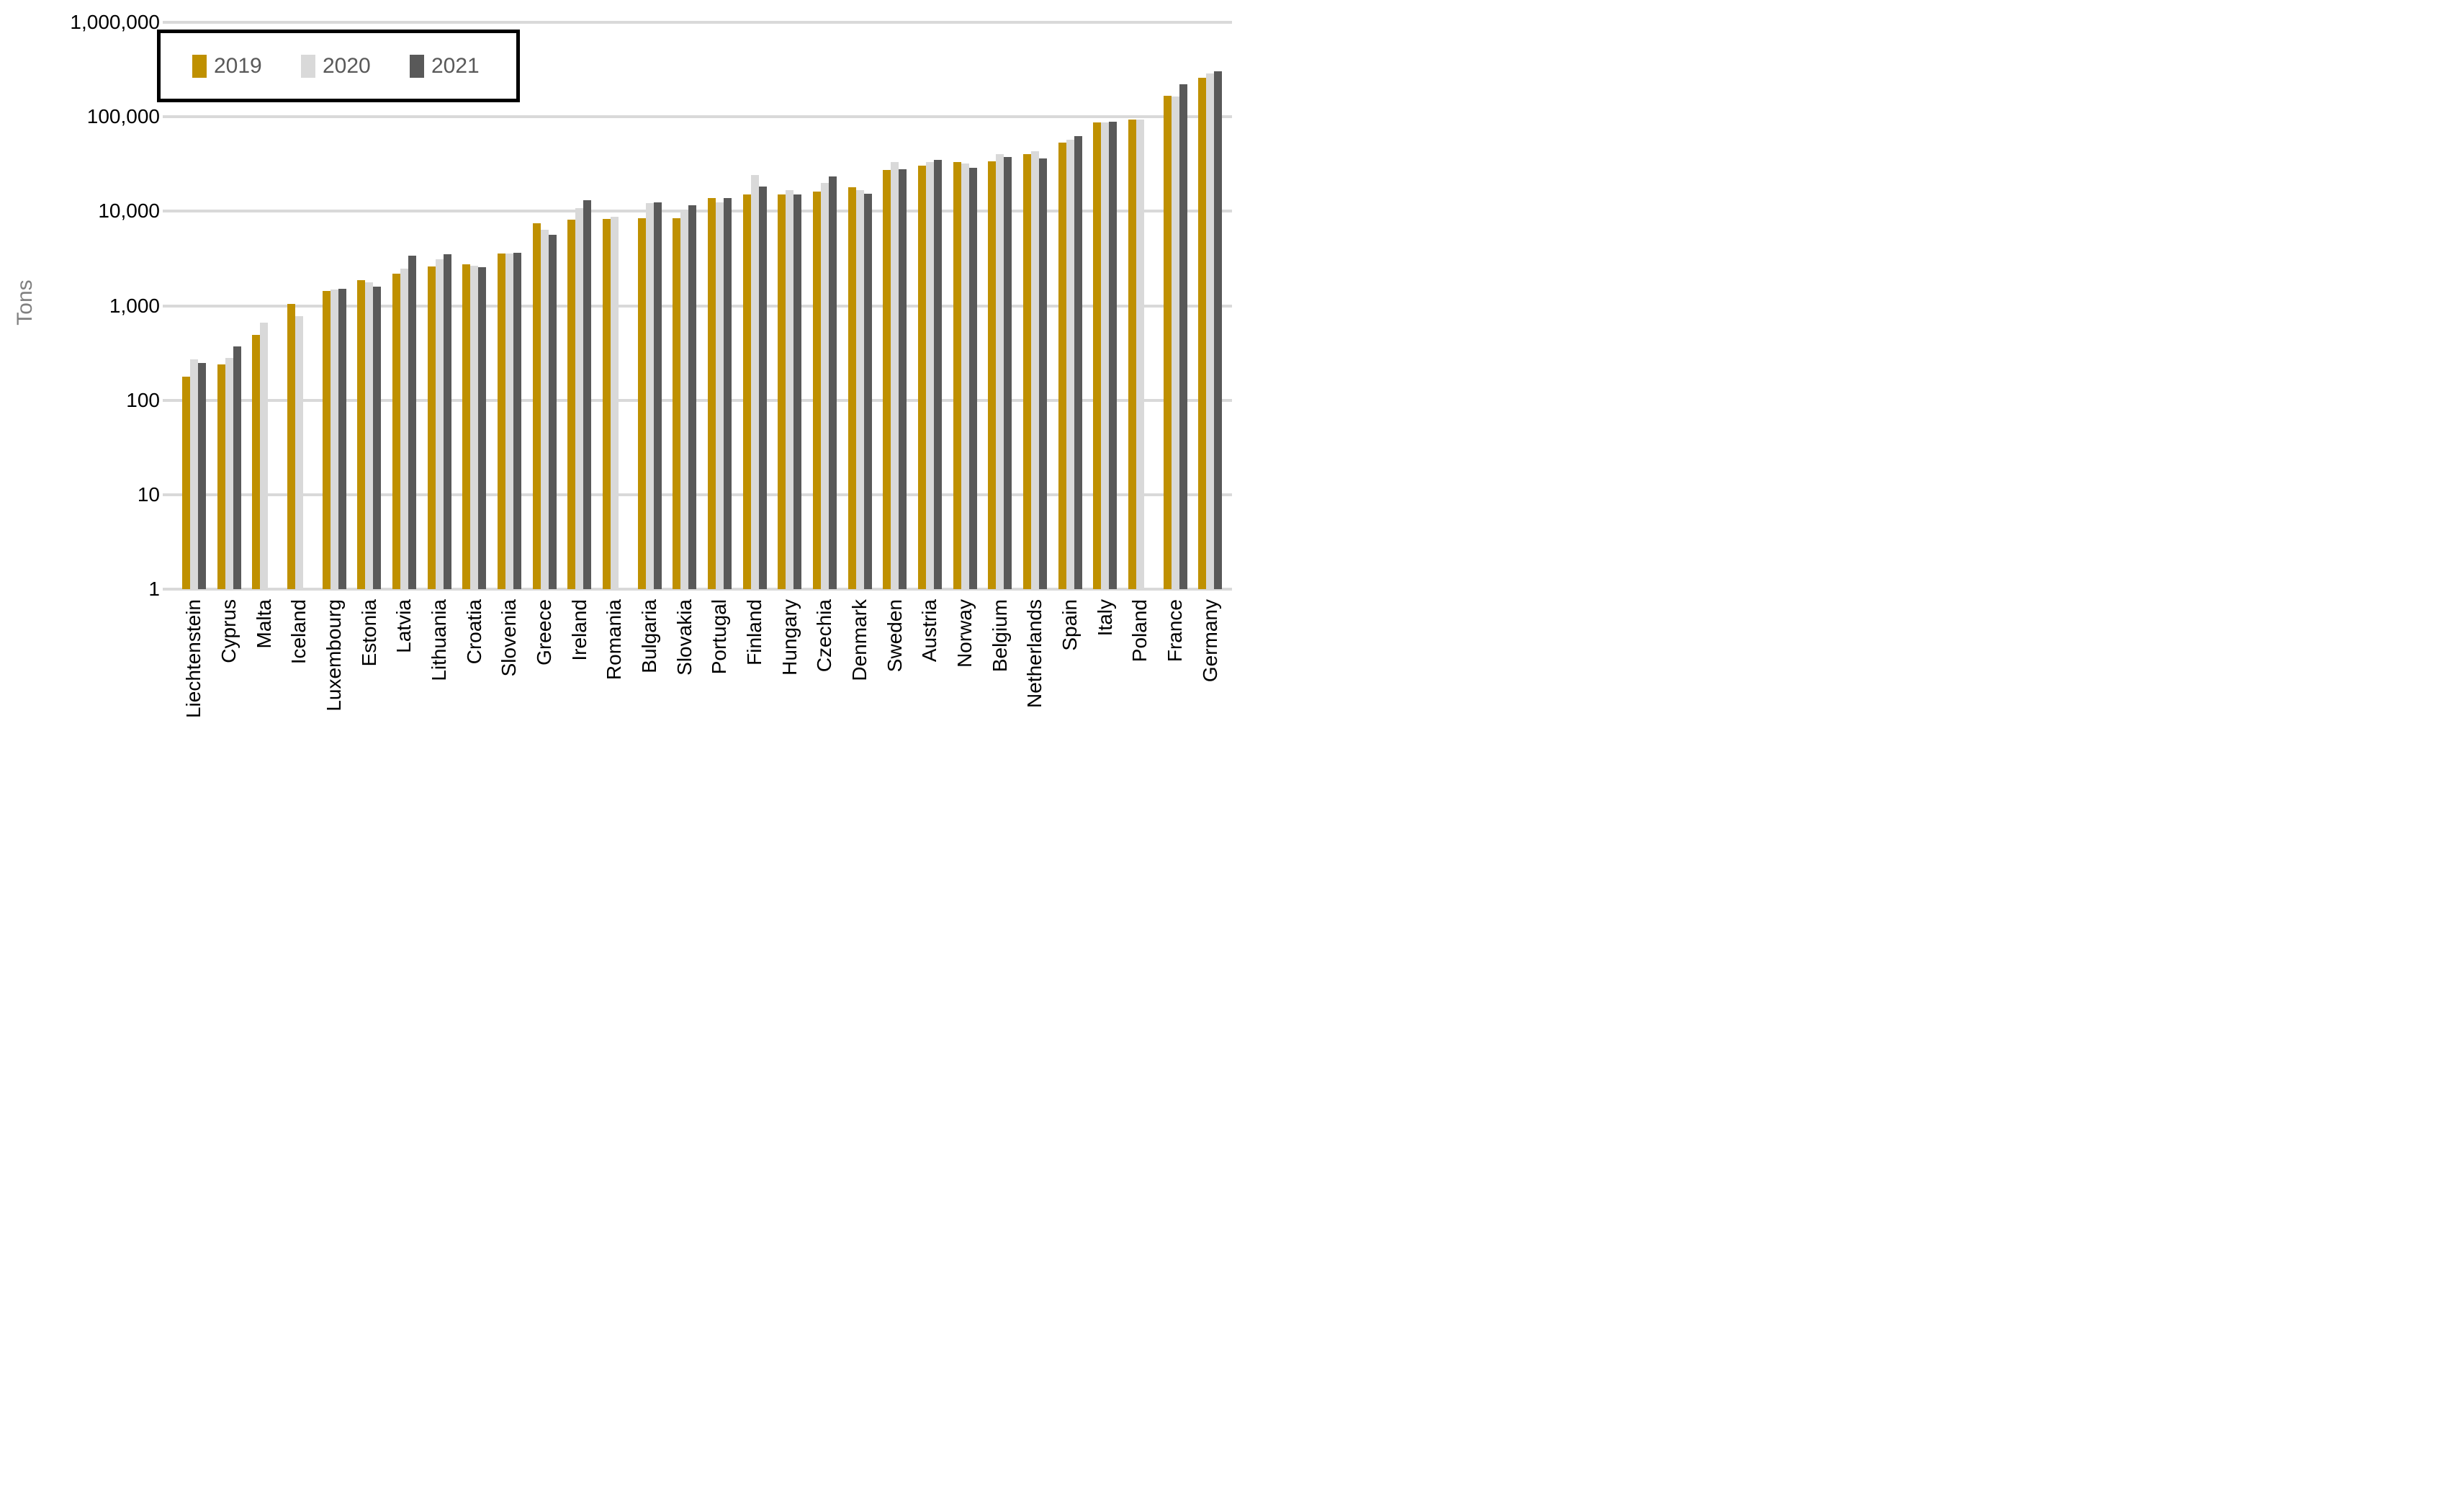 The image size is (2464, 1511). Describe the element at coordinates (649, 396) in the screenshot. I see `bar-bulgaria-2020` at that location.